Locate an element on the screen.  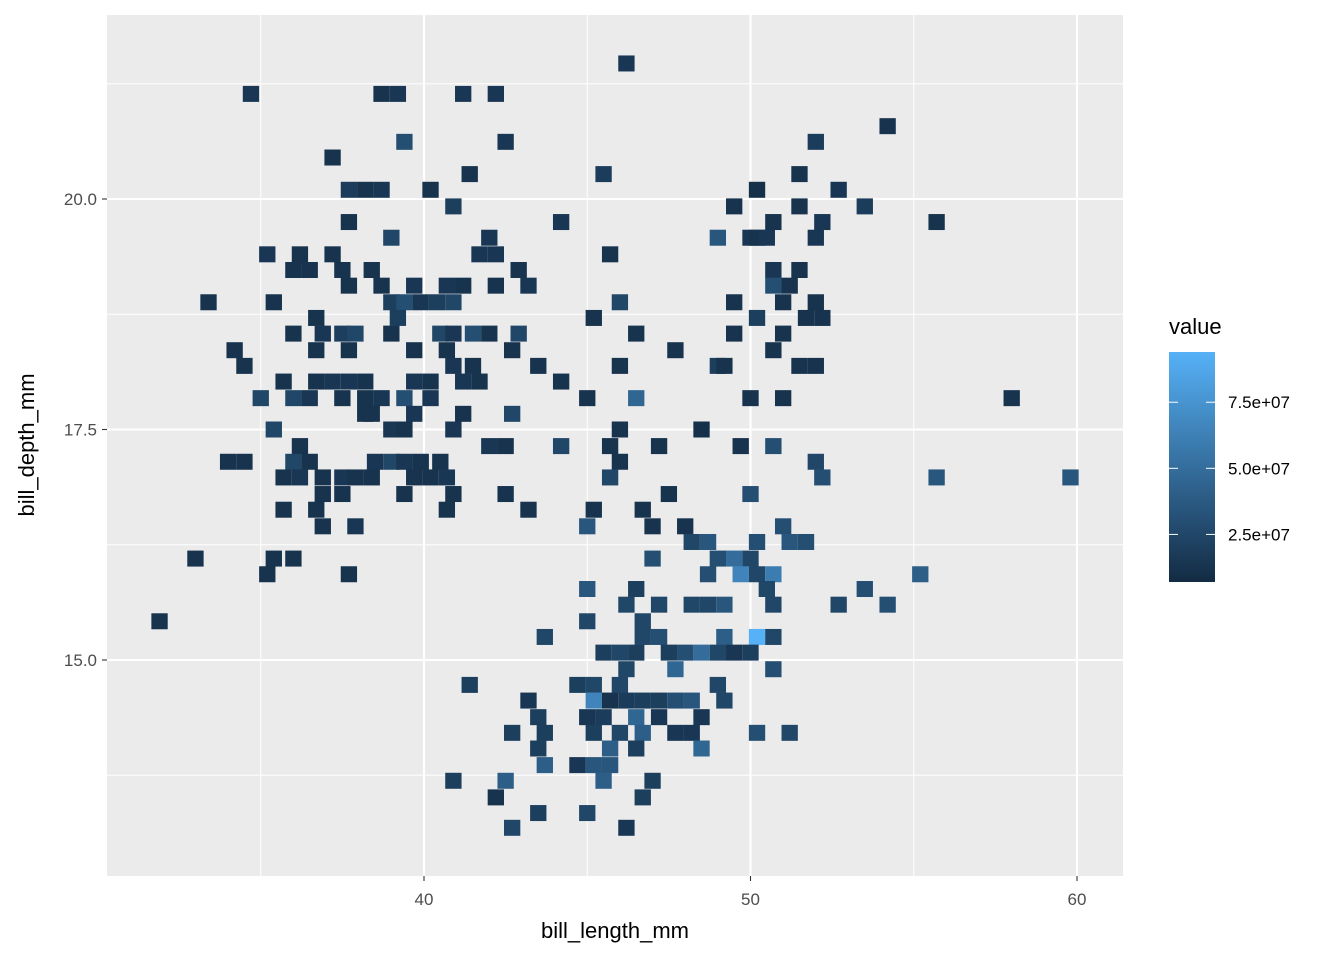
x-tick-label: 50 is located at coordinates (750, 899).